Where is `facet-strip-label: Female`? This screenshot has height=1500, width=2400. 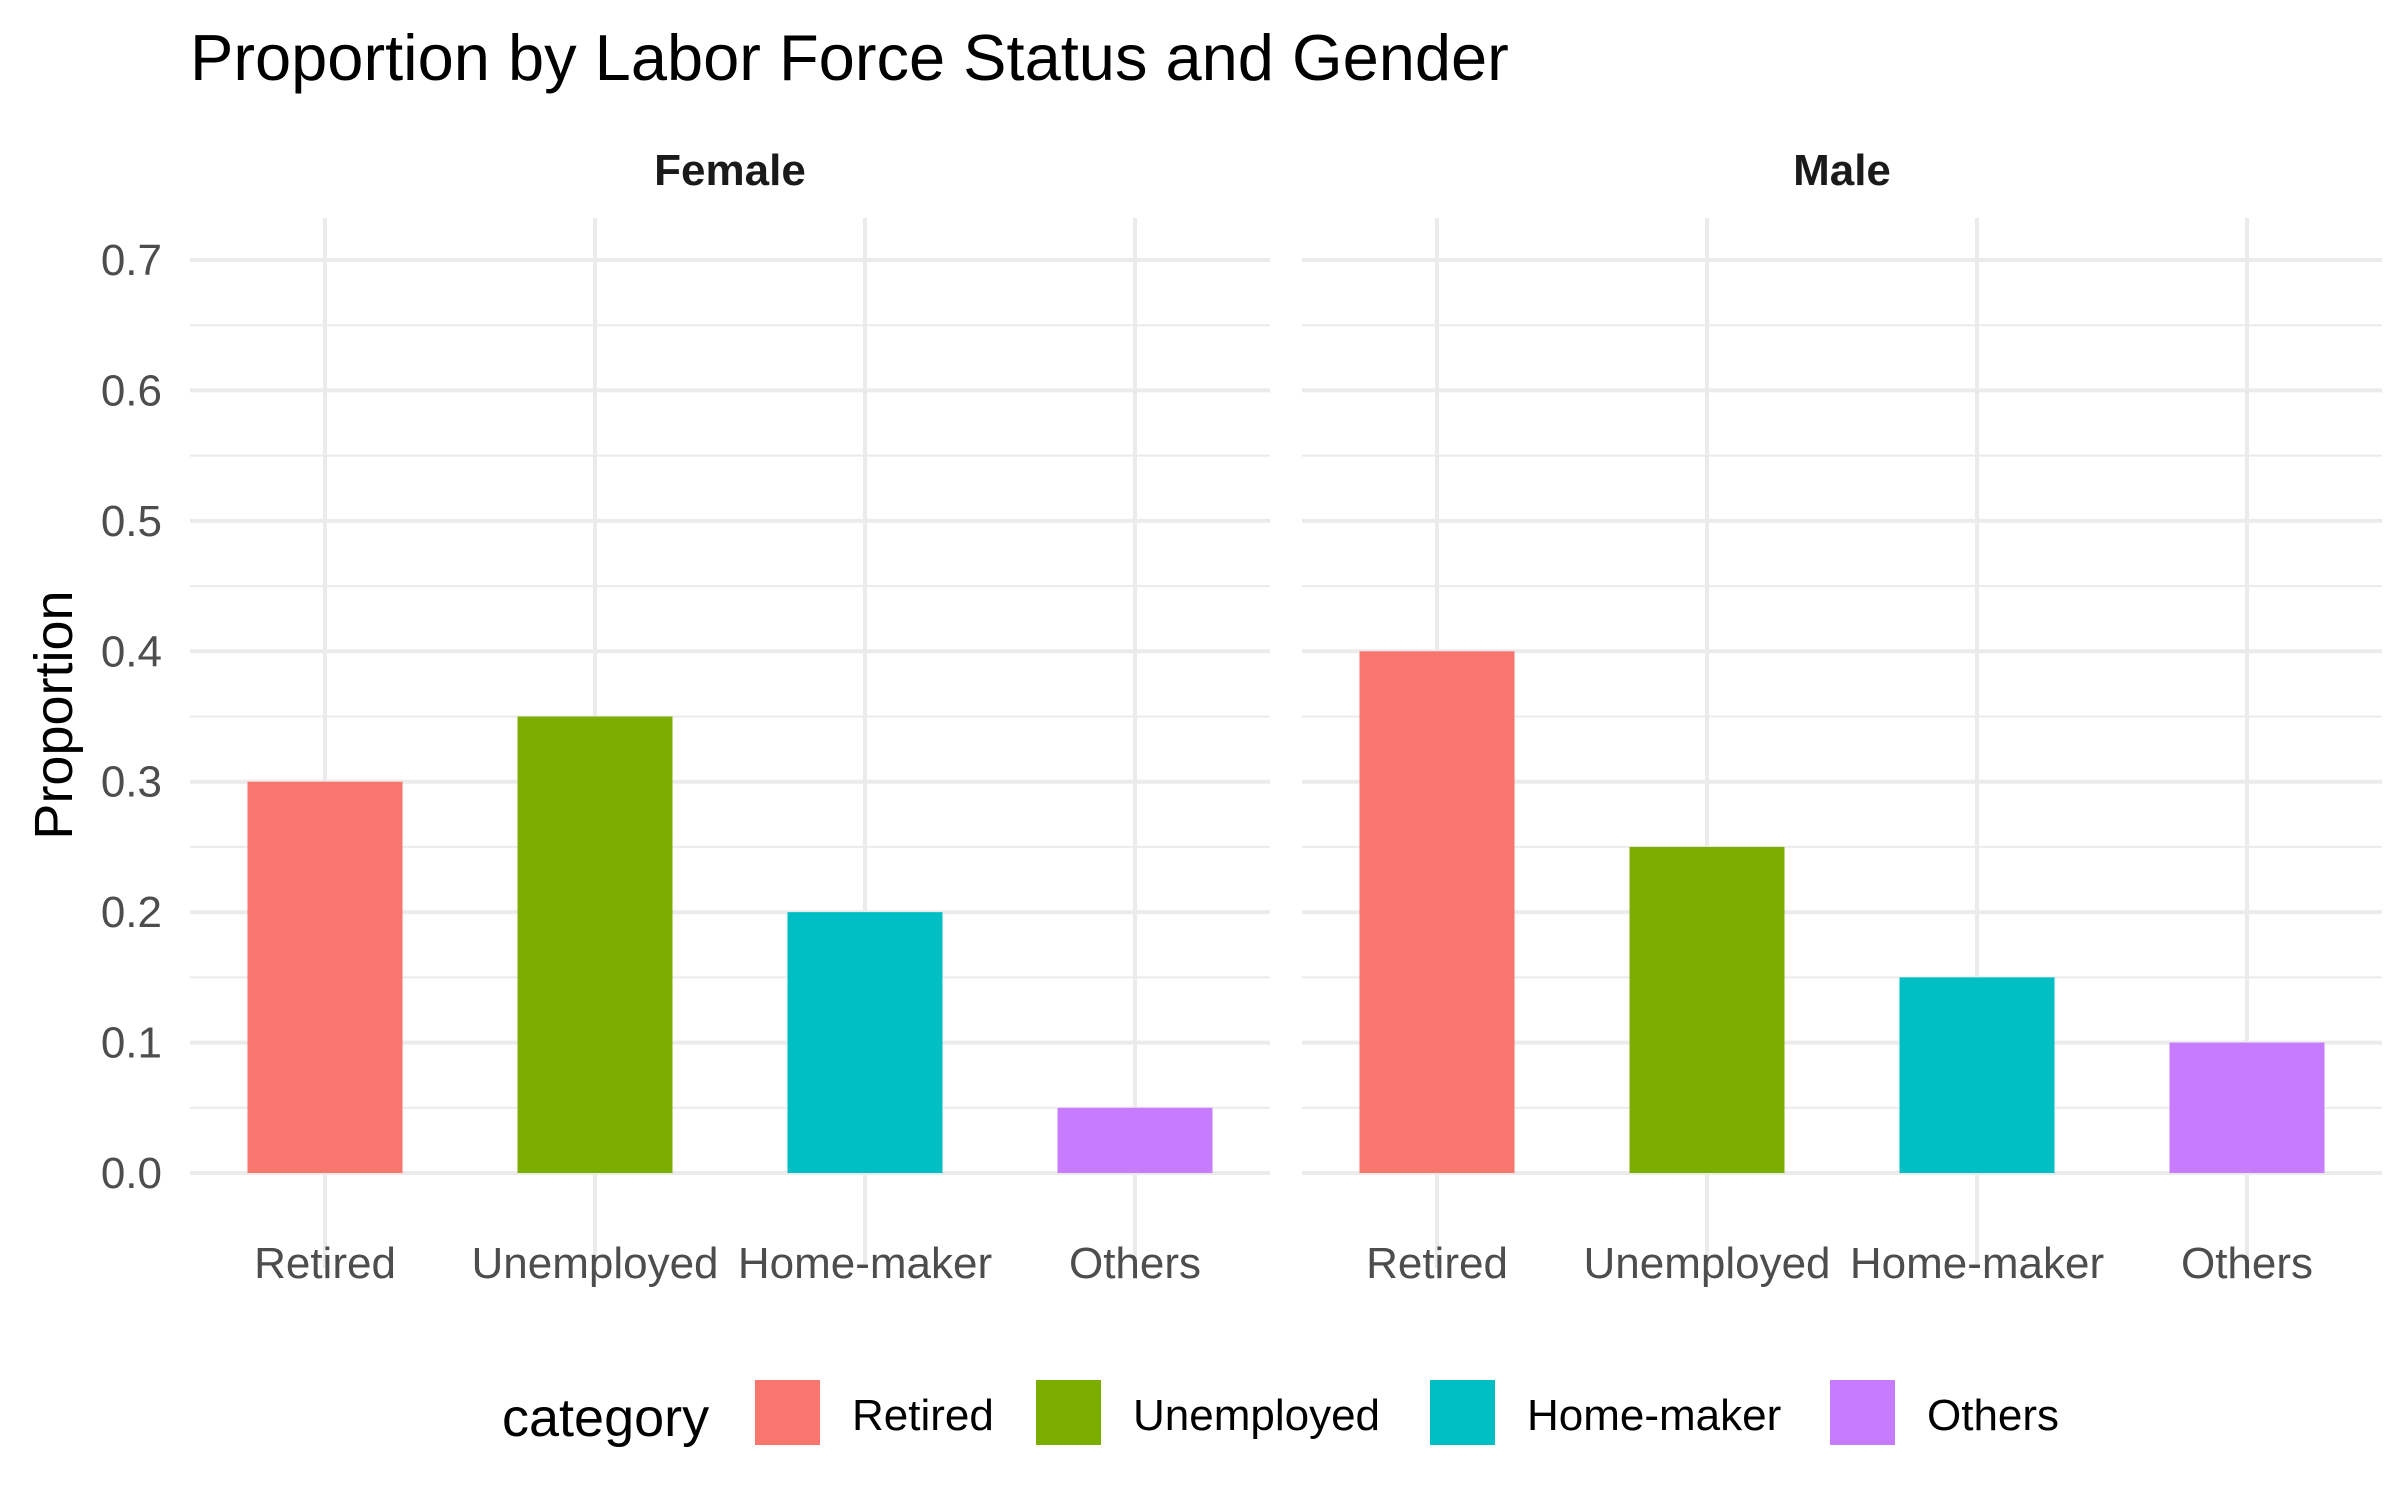
facet-strip-label: Female is located at coordinates (730, 170).